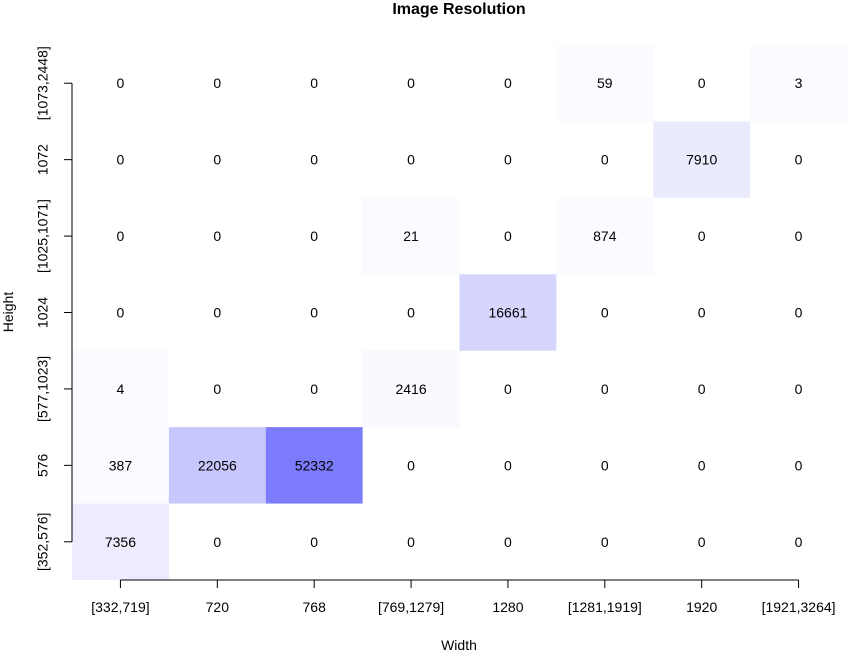 The height and width of the screenshot is (652, 849). I want to click on x-tick-label: 720, so click(218, 607).